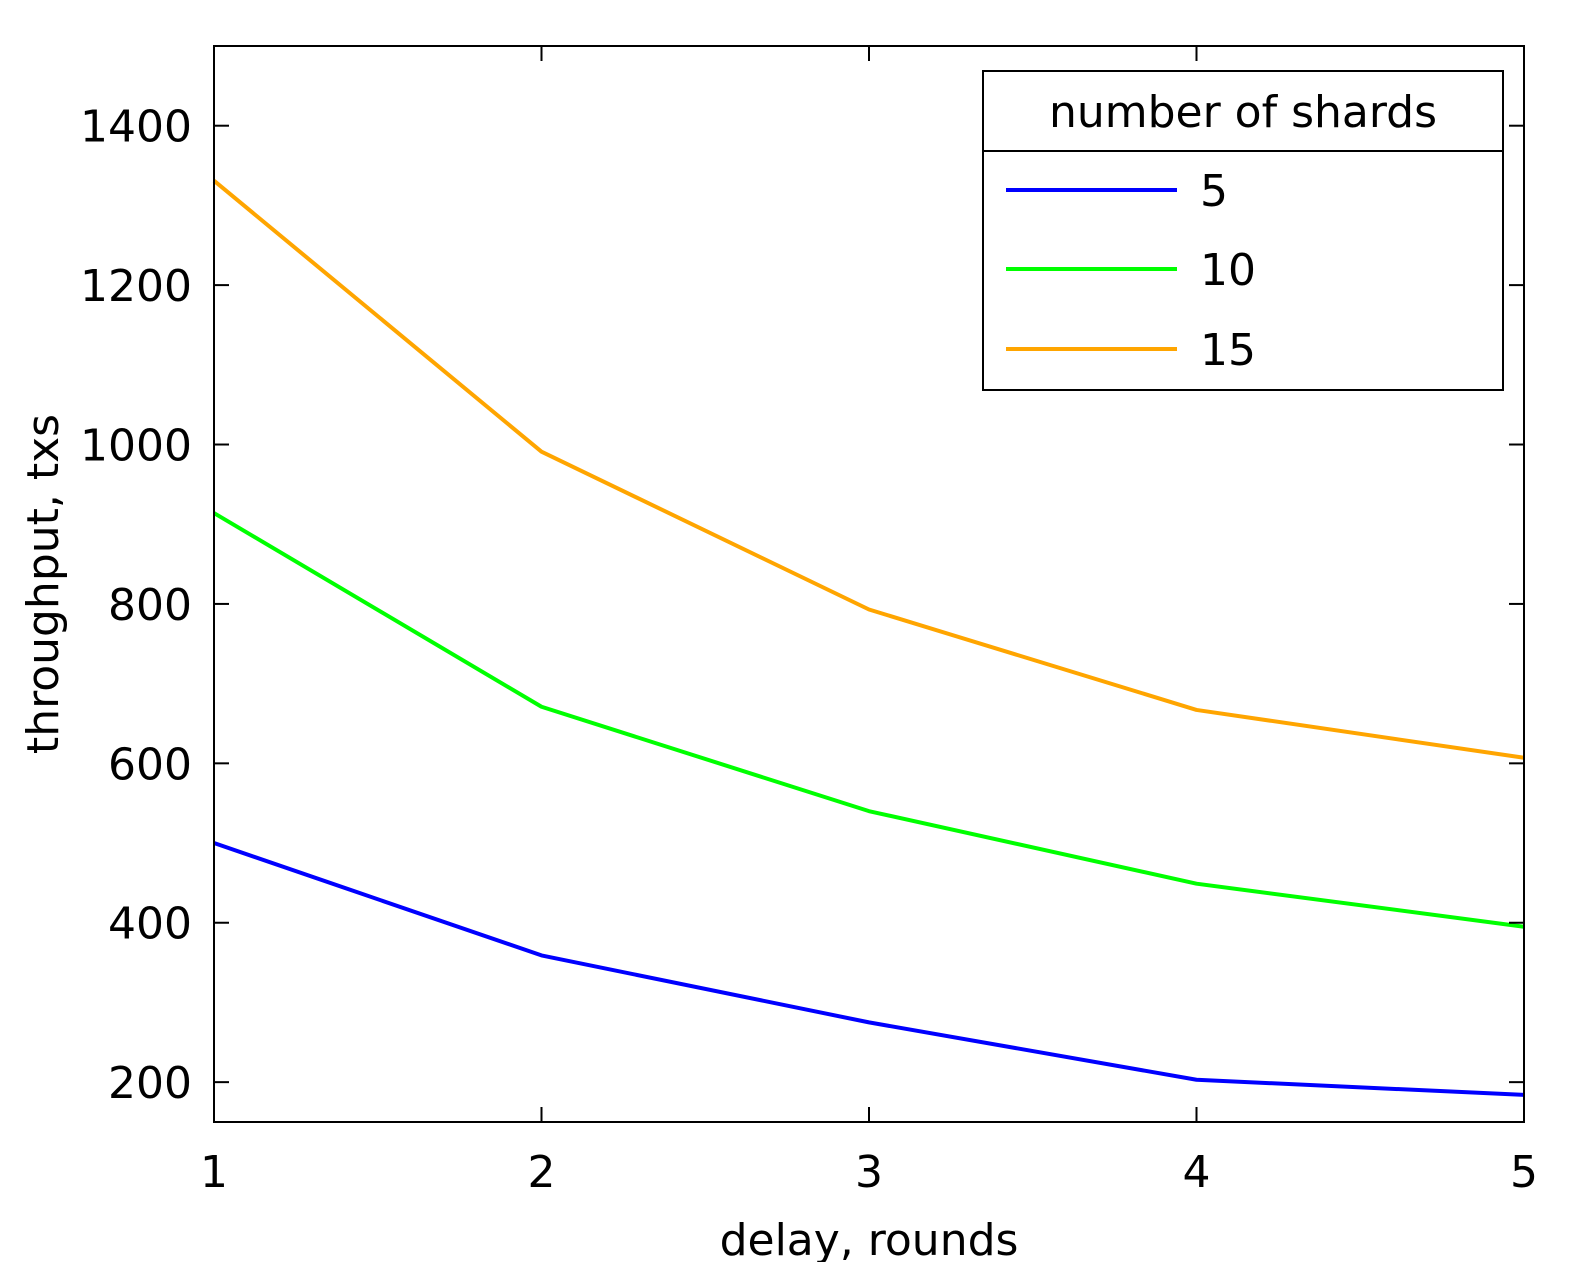 Image resolution: width=1578 pixels, height=1262 pixels. What do you see at coordinates (1214, 191) in the screenshot?
I see `legend-label-5: 5` at bounding box center [1214, 191].